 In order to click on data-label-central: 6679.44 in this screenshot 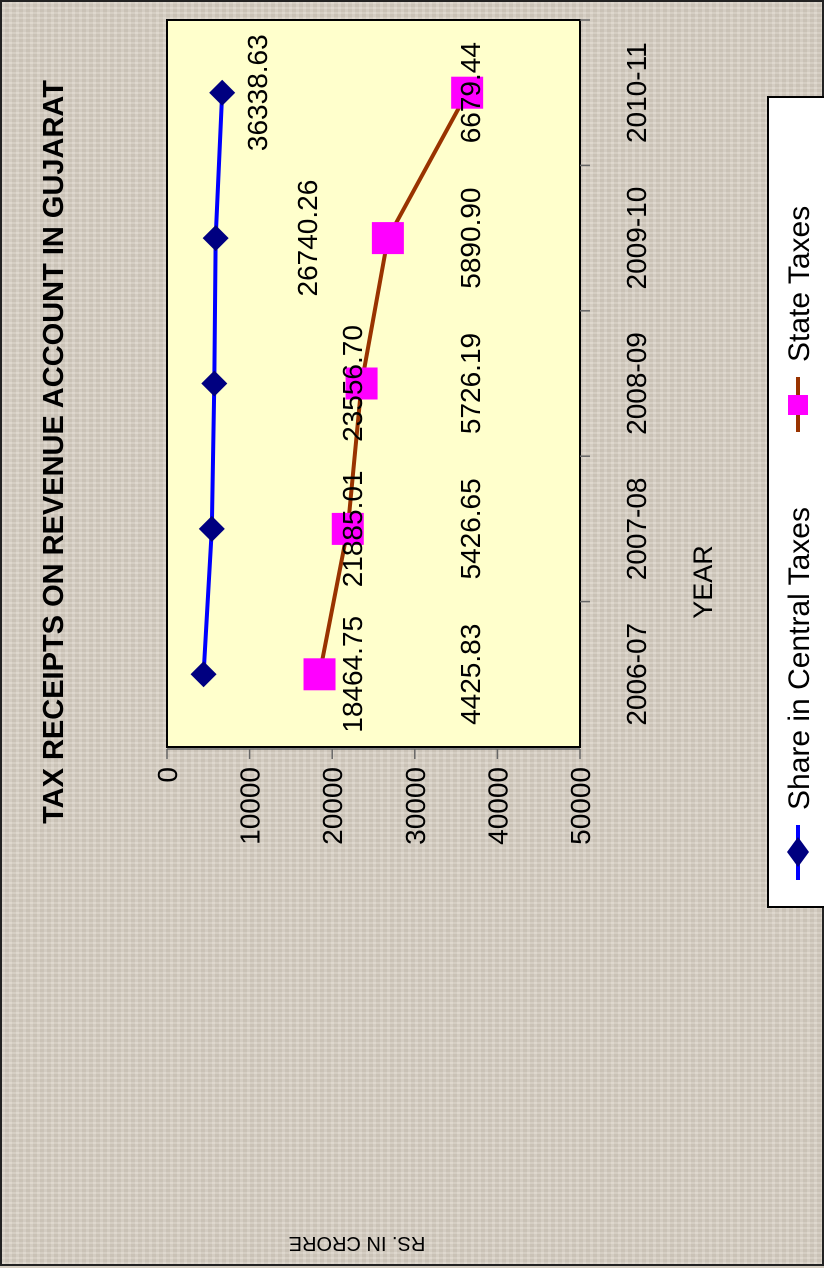, I will do `click(470, 92)`.